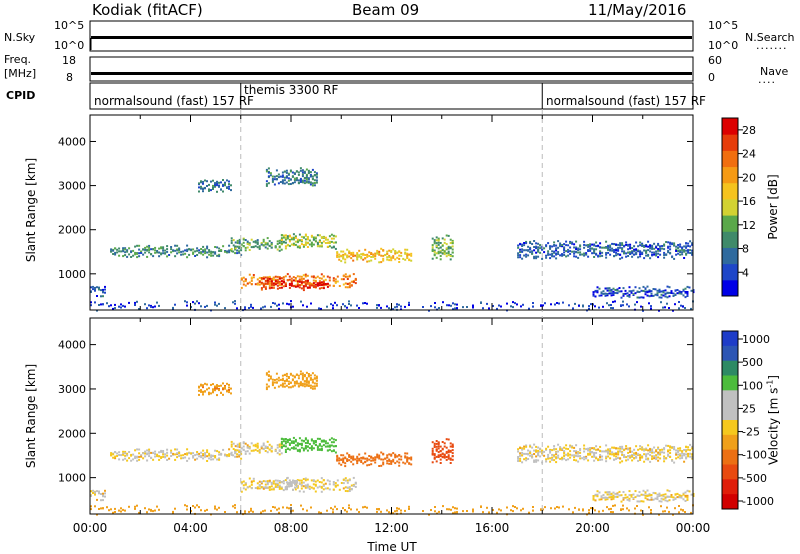  I want to click on freq-trace, so click(391, 73).